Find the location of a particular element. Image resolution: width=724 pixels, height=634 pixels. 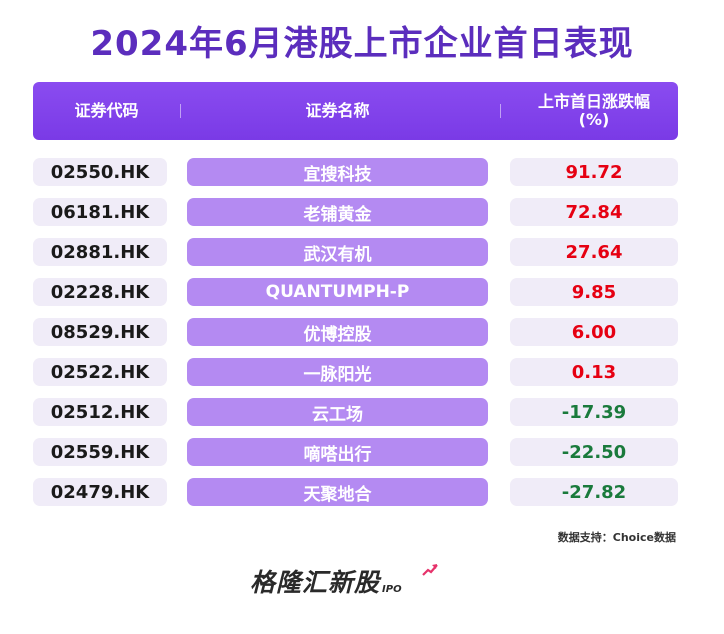

trend-arrow-icon is located at coordinates (430, 570).